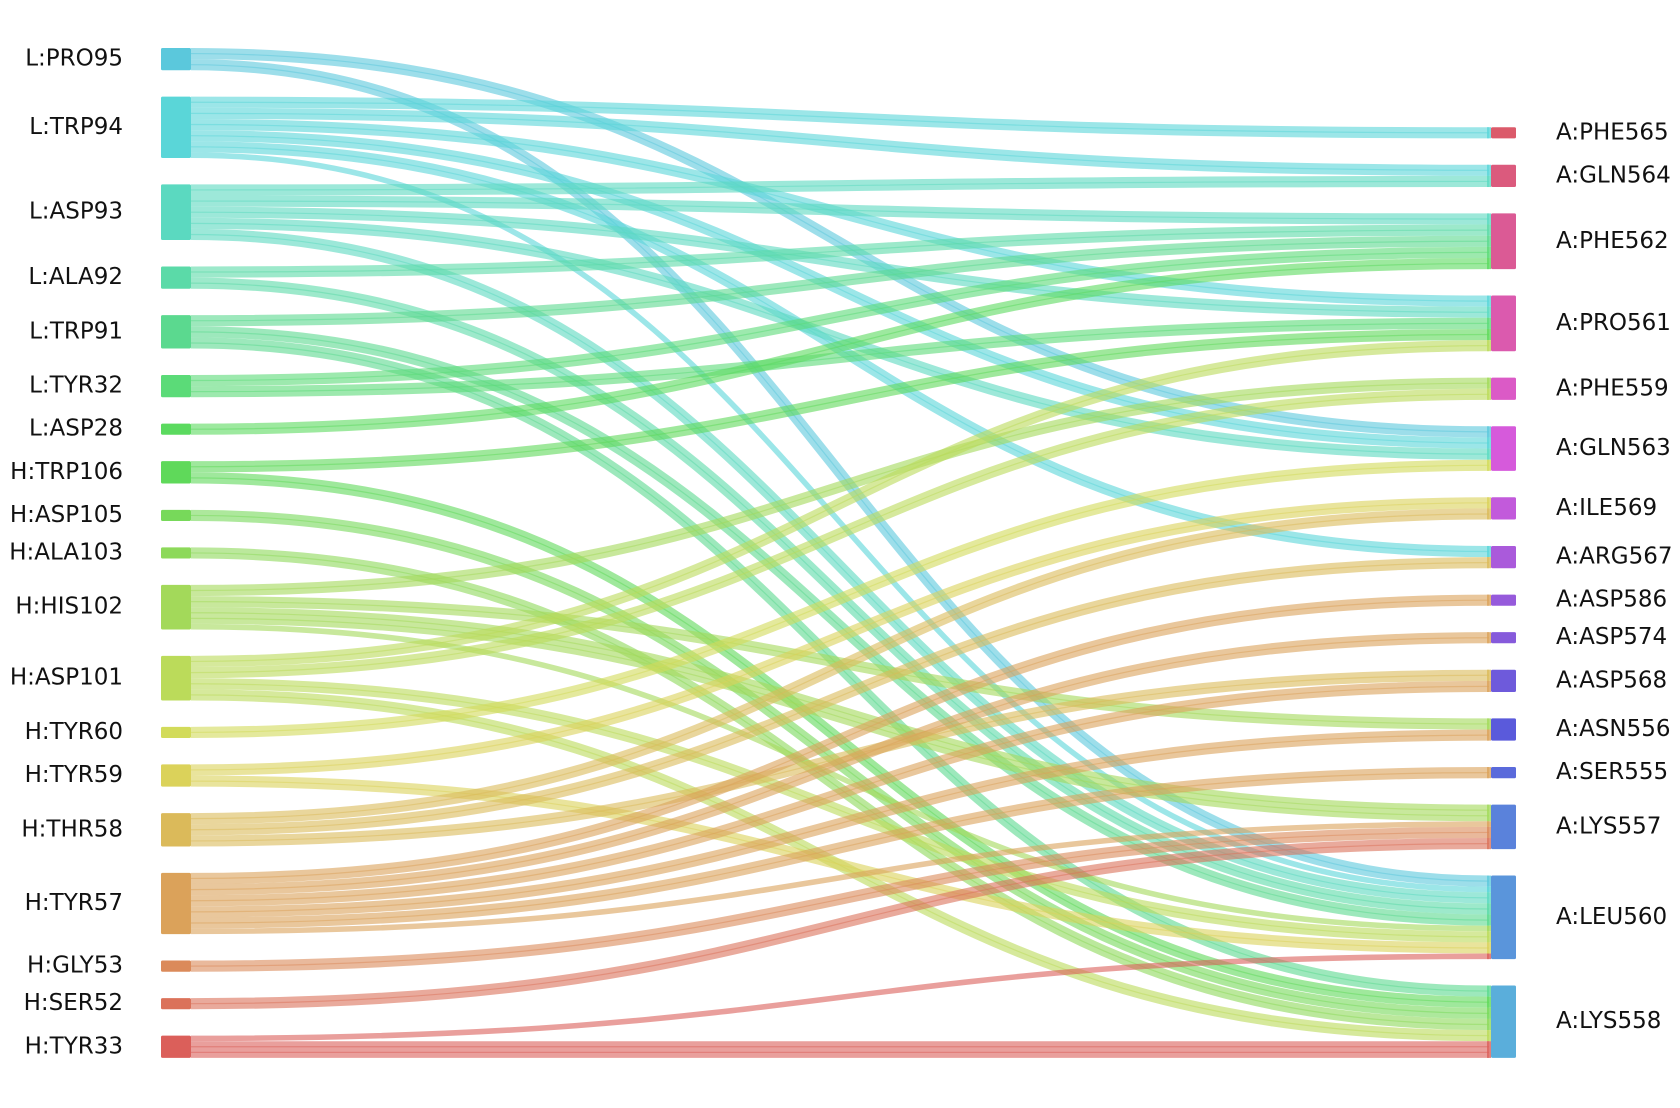 The image size is (1680, 1108). I want to click on right-node-label: A:ARG567, so click(1614, 557).